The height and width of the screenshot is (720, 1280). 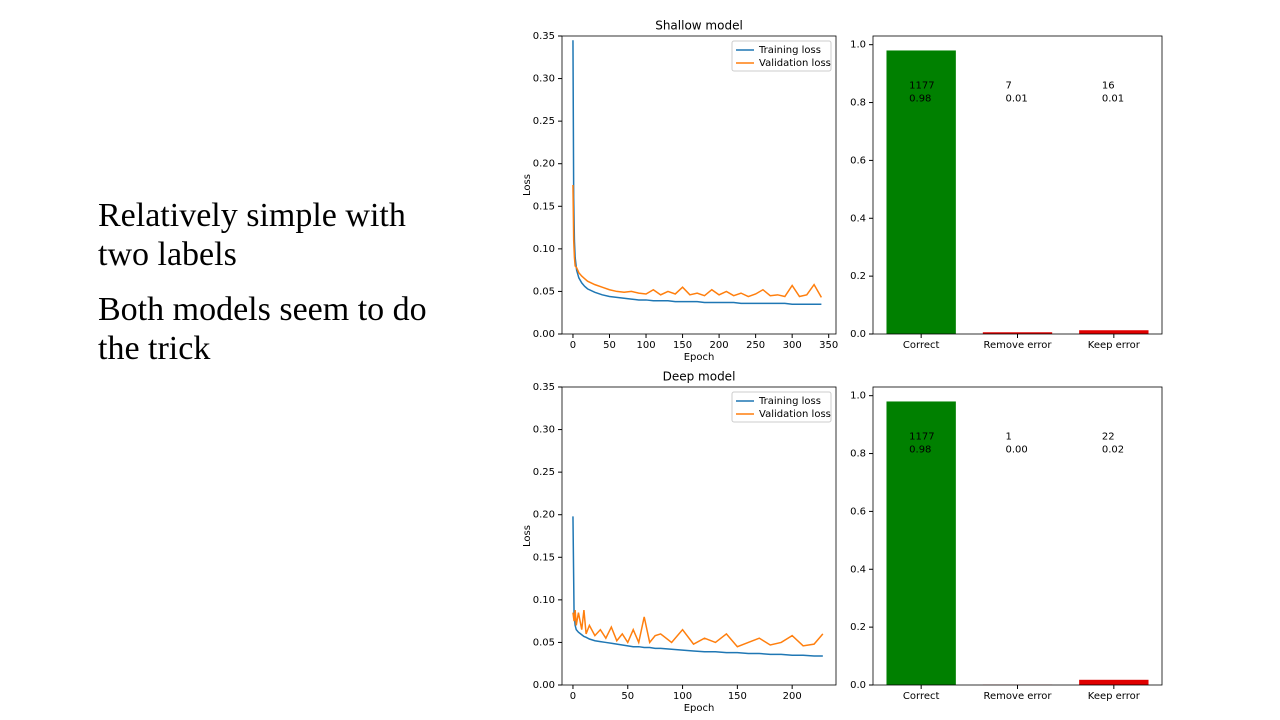 What do you see at coordinates (755, 345) in the screenshot?
I see `x-tick-label: 250` at bounding box center [755, 345].